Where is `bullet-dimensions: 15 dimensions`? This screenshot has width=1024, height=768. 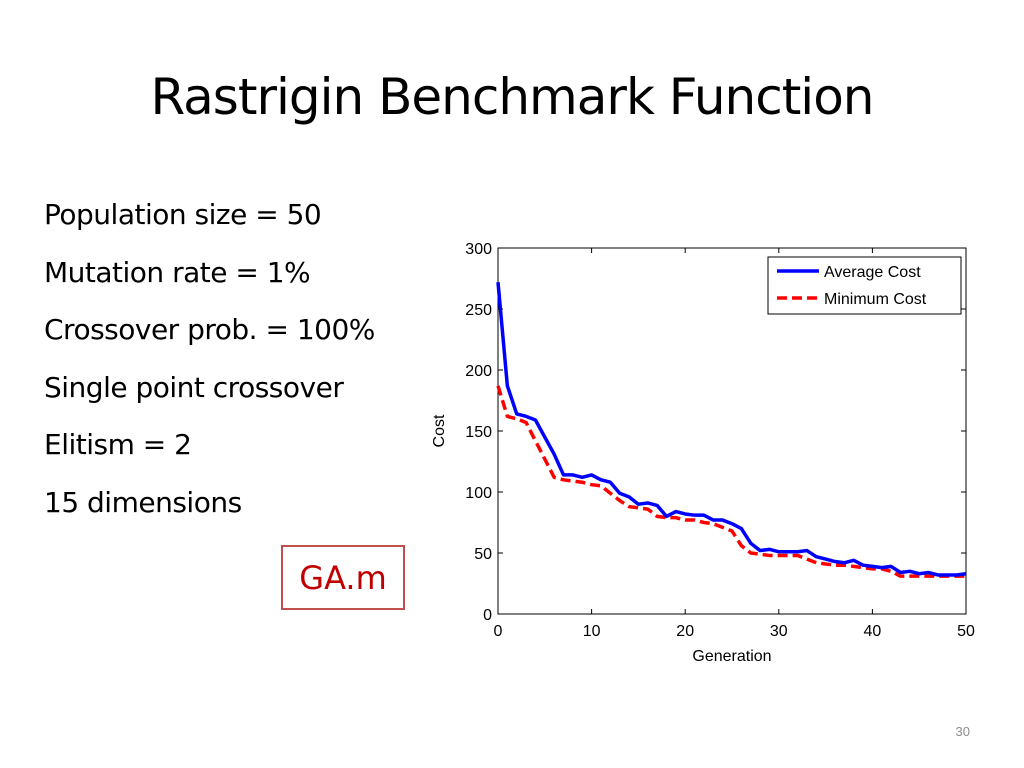 bullet-dimensions: 15 dimensions is located at coordinates (143, 502).